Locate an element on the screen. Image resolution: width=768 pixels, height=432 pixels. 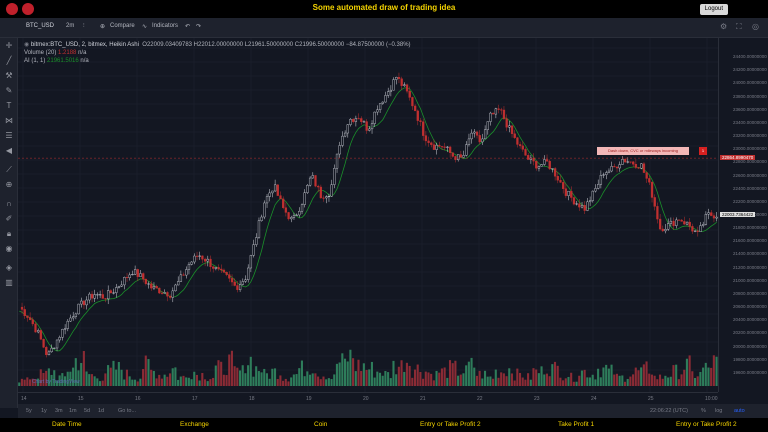
range-5y: 5y is located at coordinates (29, 411).